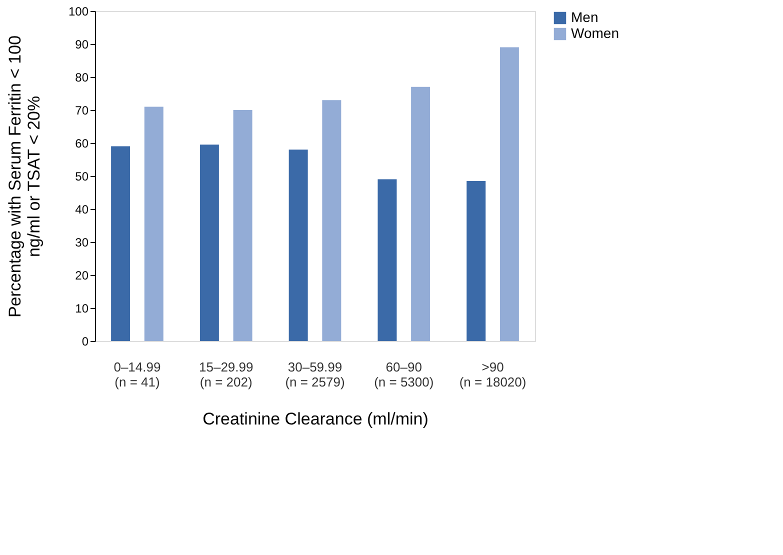  I want to click on x-tick-label: 0–14.99 (n = 41), so click(137, 375).